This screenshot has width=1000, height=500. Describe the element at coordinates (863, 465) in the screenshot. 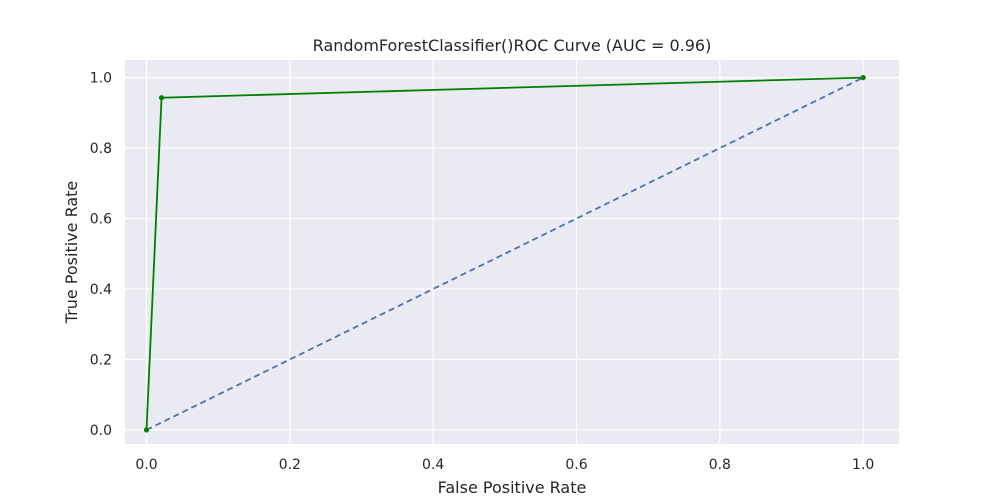

I see `x-tick-label: 1.0` at that location.